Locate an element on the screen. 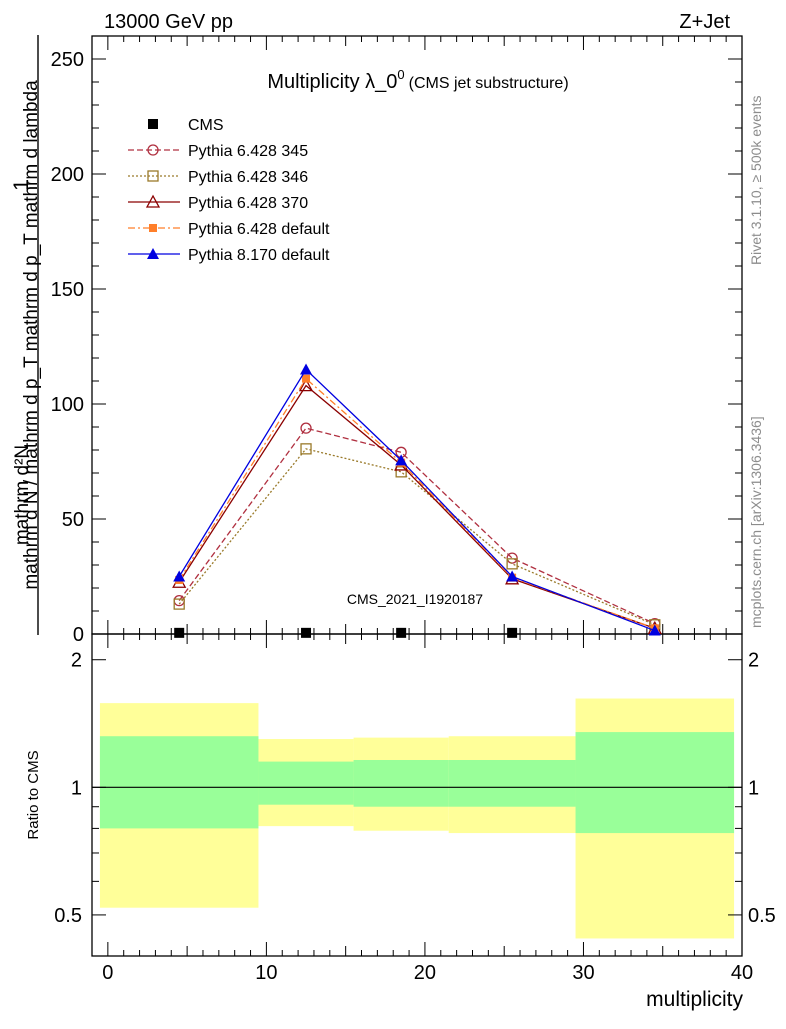 The width and height of the screenshot is (786, 1029). ratio-ytick-label-right-2: 2 is located at coordinates (753, 661).